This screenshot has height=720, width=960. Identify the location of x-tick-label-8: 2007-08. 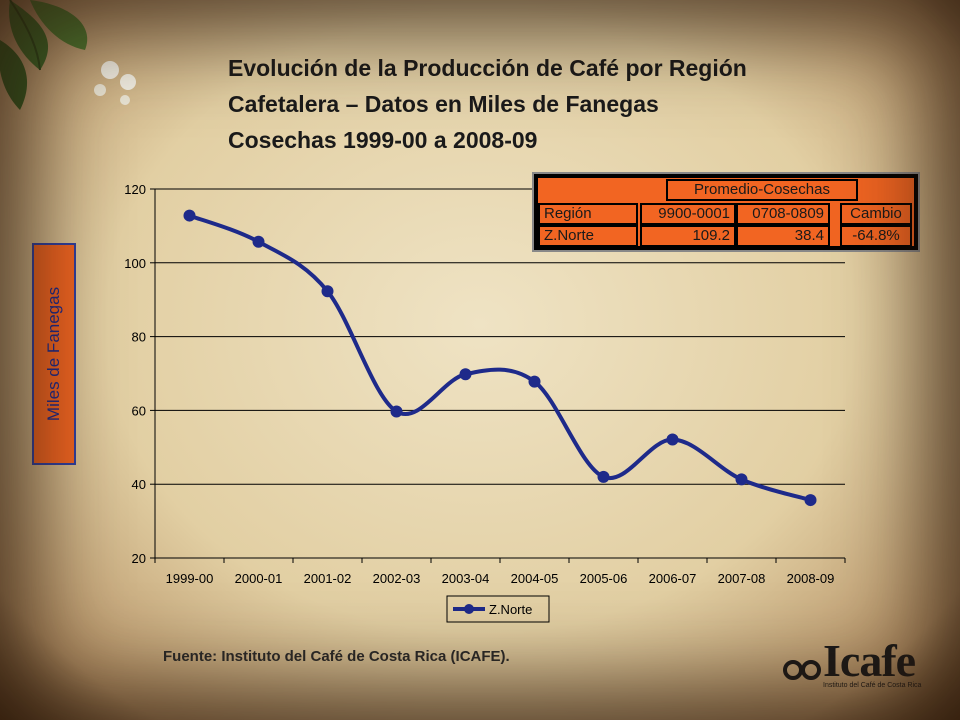
(742, 578).